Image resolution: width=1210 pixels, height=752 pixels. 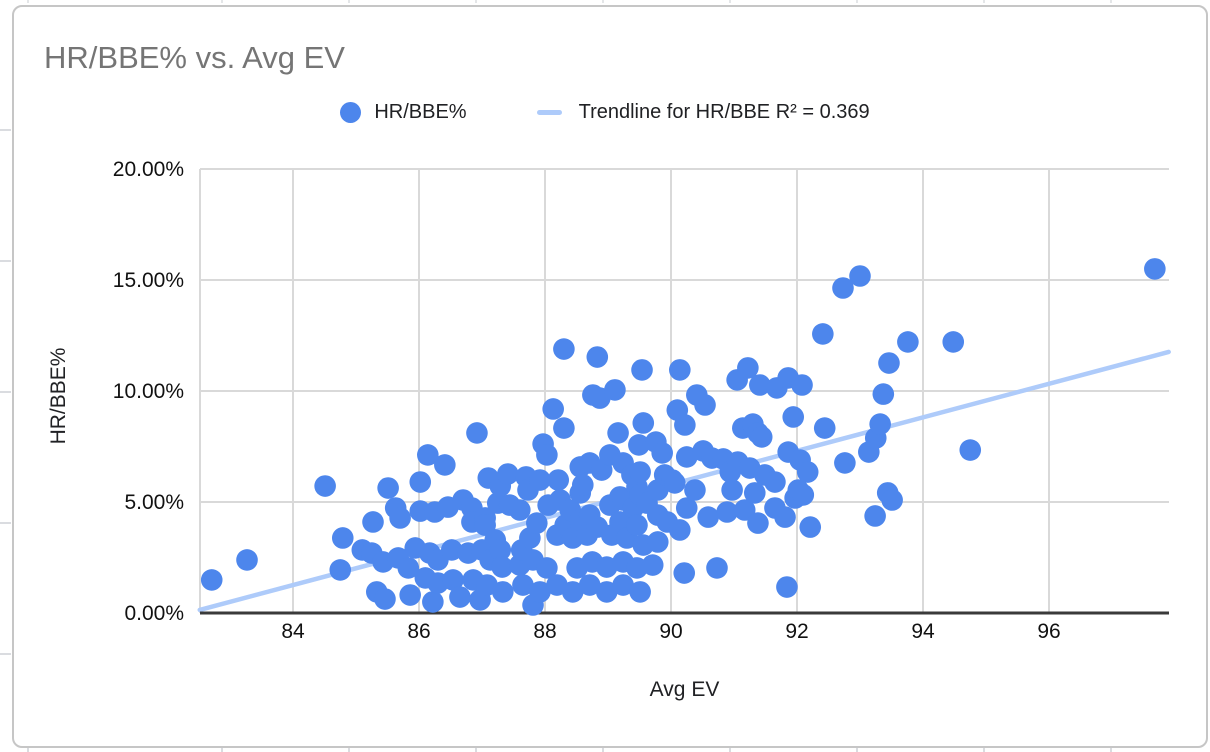 I want to click on legend-series-label: HR/BBE%, so click(x=420, y=112).